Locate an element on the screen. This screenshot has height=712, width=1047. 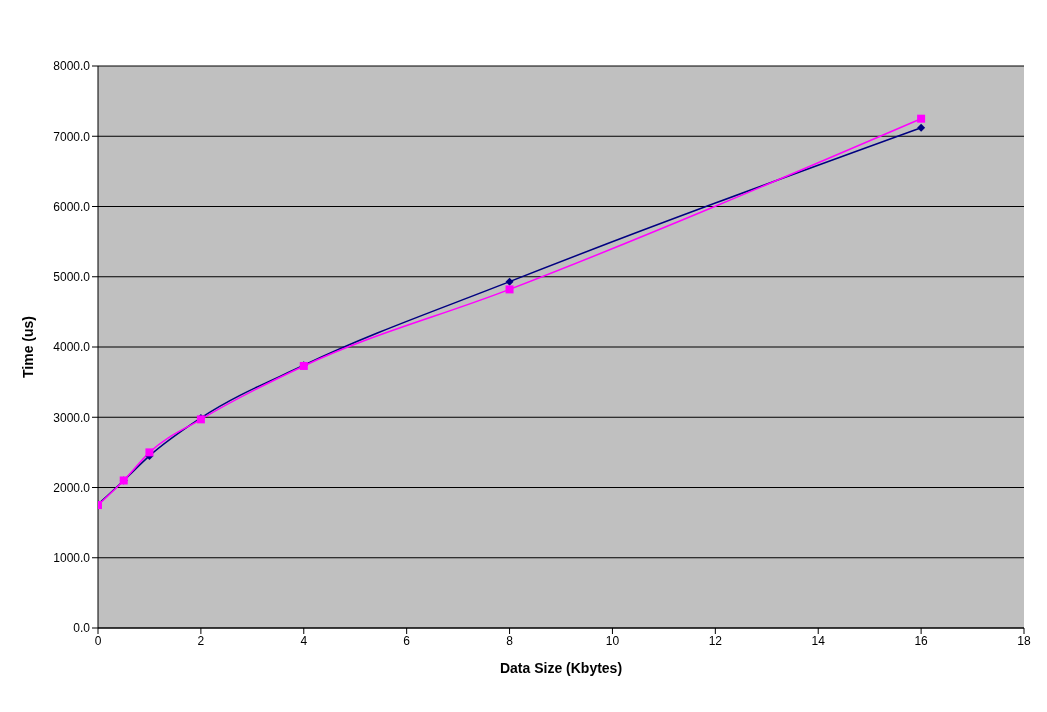
y-tick-label: 1000.0 is located at coordinates (72, 558).